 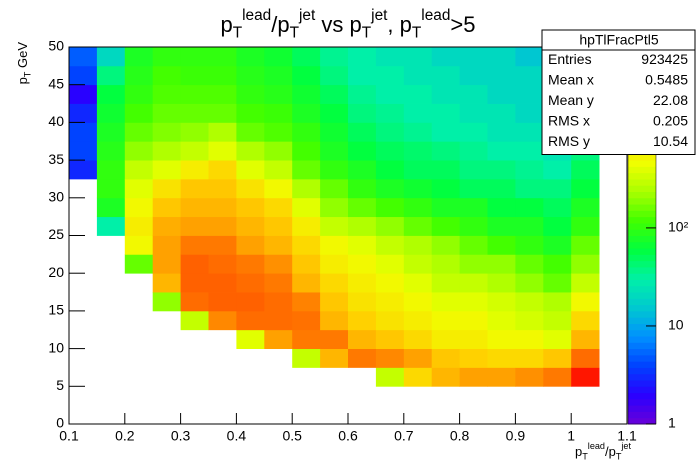 I want to click on rich-text: pTlead/pTjet vs pTjet, pTlead>5, so click(x=347, y=24).